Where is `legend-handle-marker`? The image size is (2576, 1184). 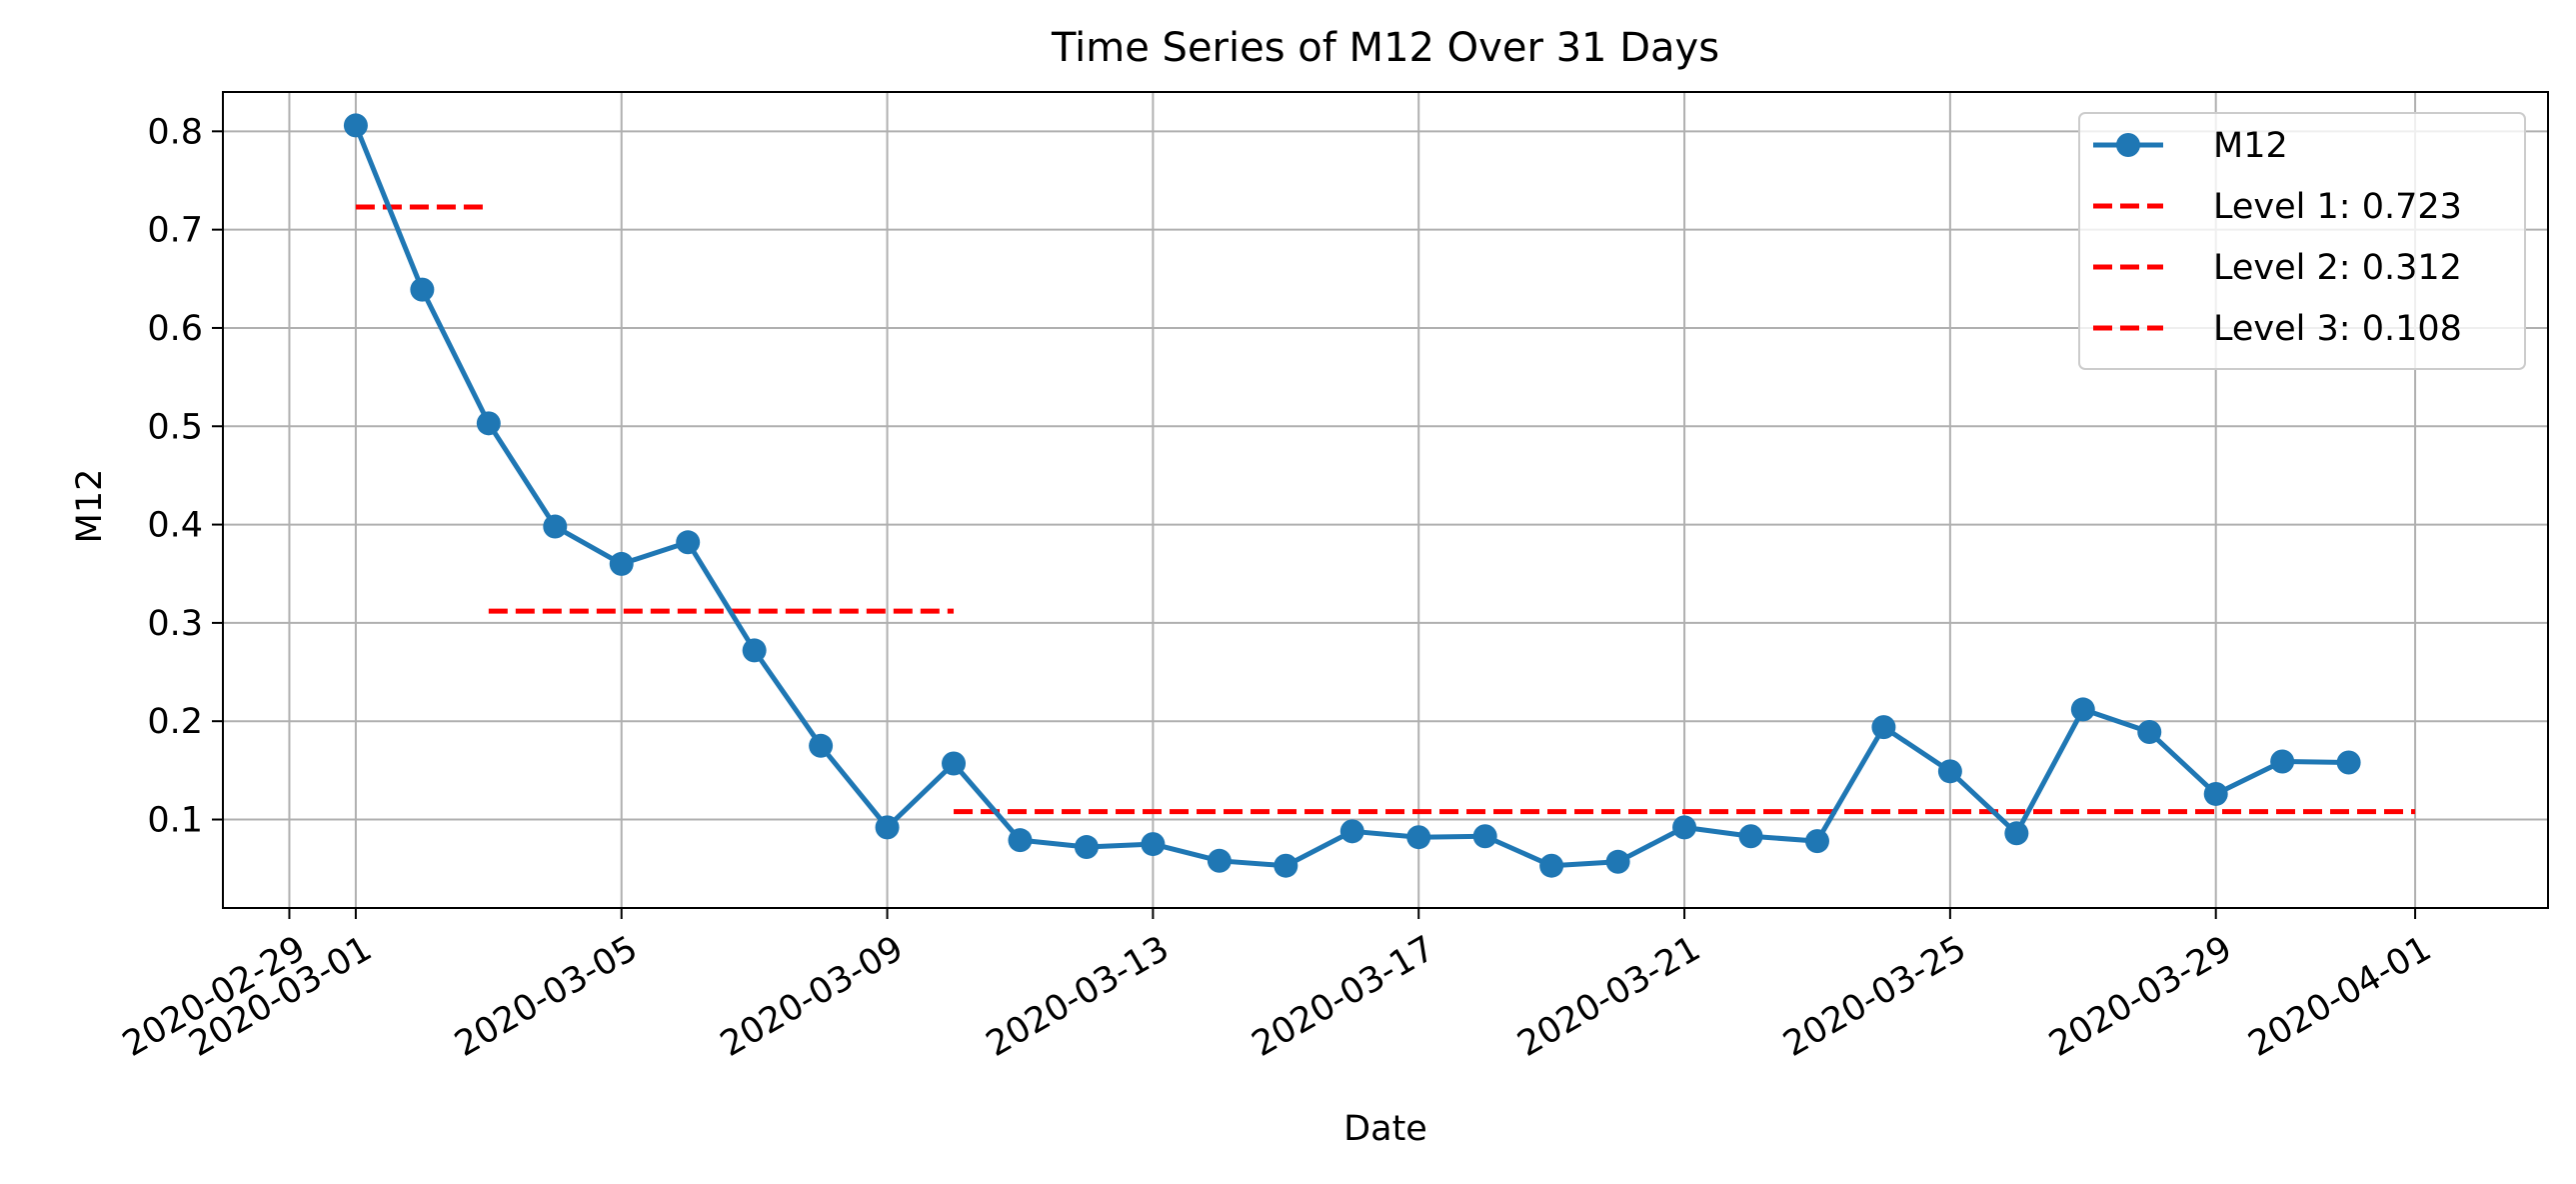
legend-handle-marker is located at coordinates (2128, 145).